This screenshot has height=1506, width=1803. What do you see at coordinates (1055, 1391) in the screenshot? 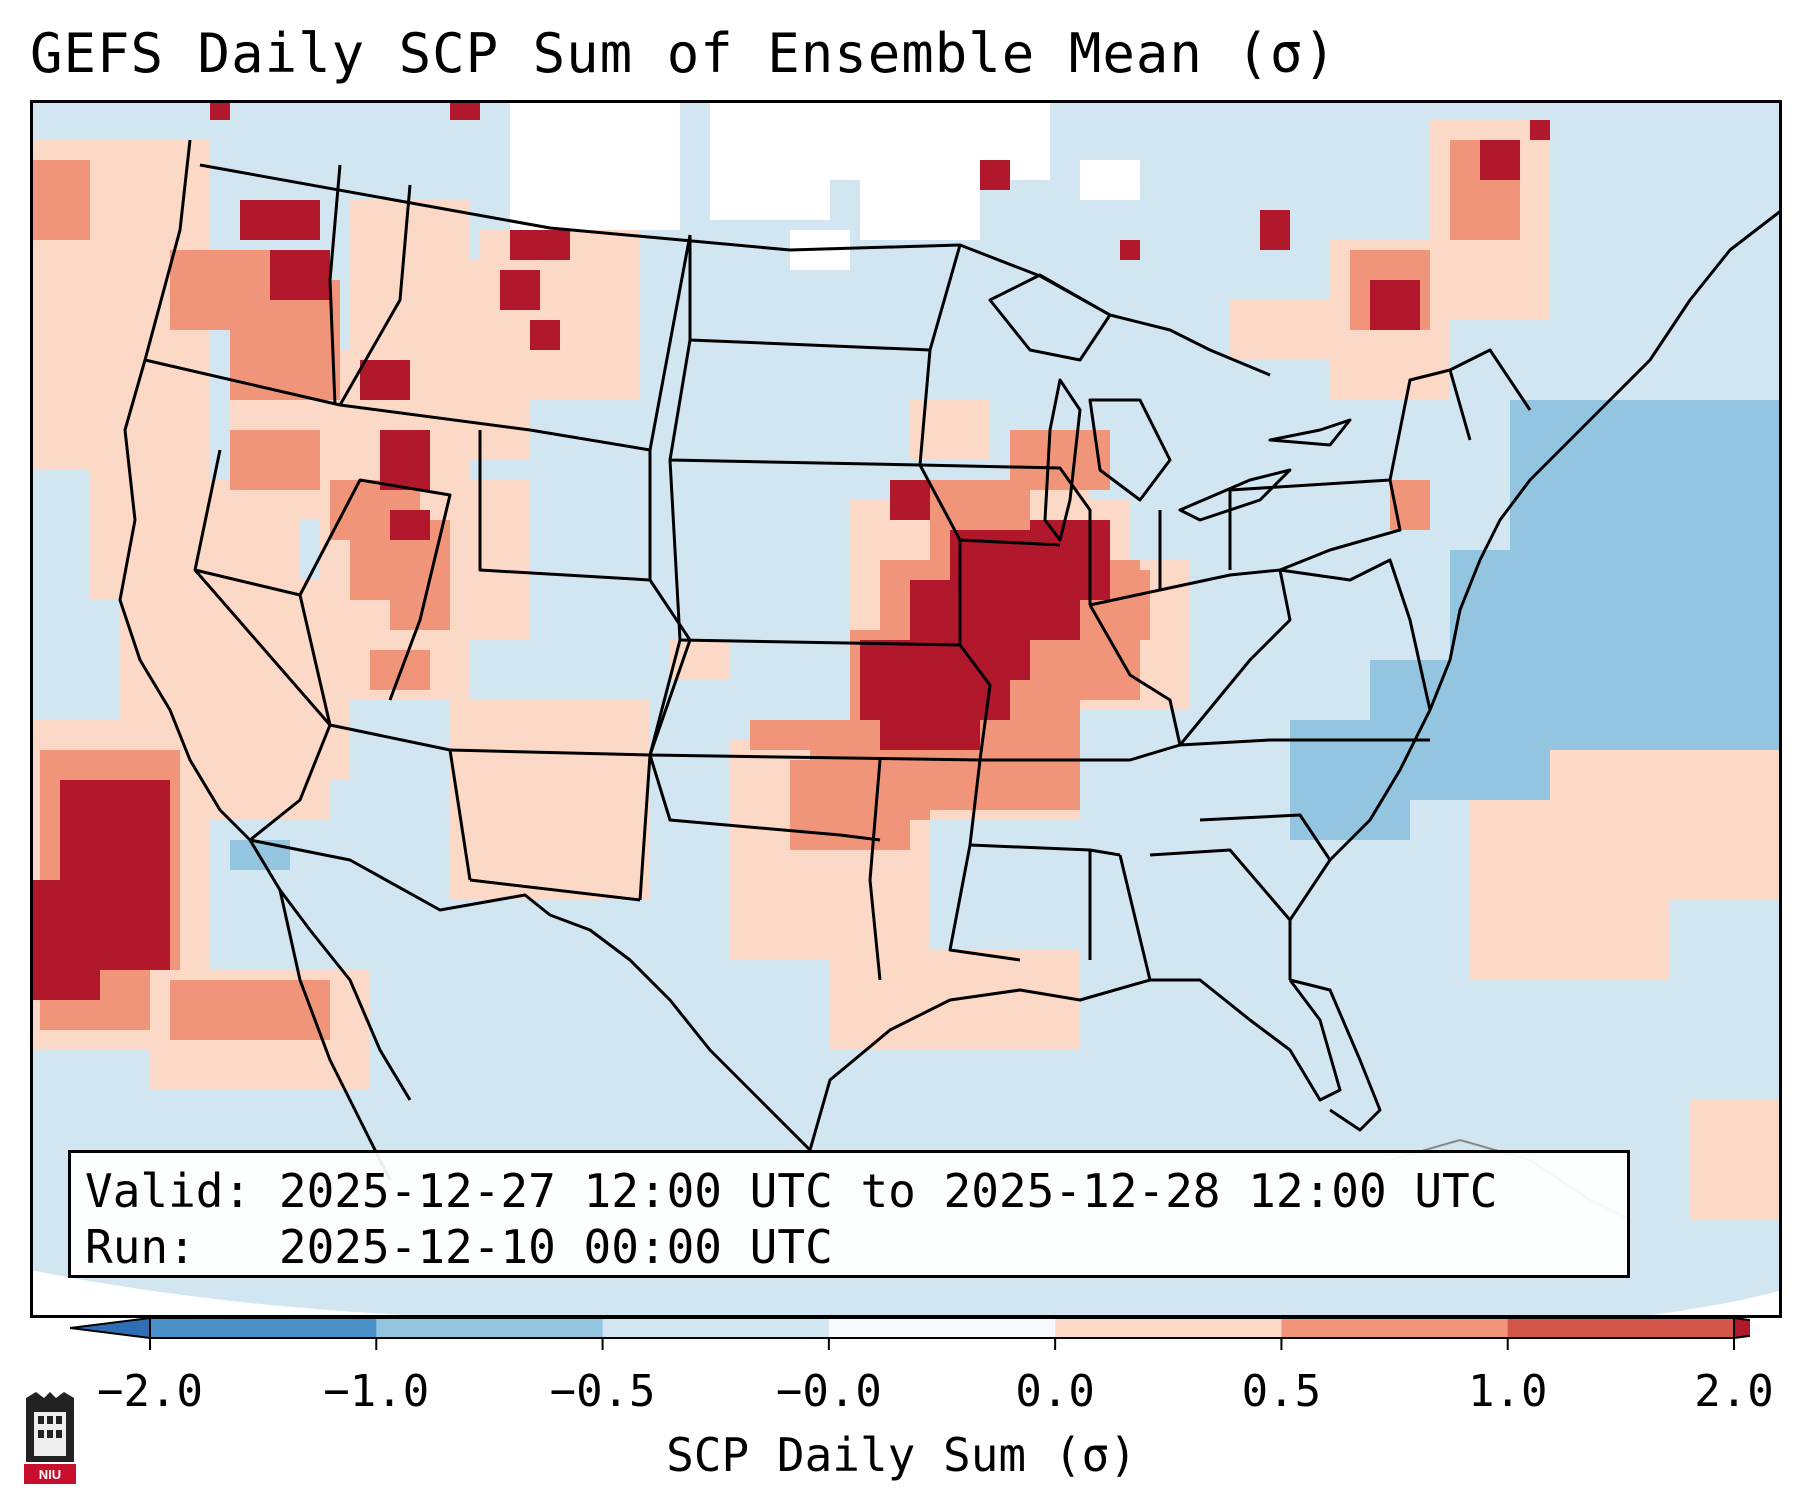
I see `colorbar-tick-label: 0.0` at bounding box center [1055, 1391].